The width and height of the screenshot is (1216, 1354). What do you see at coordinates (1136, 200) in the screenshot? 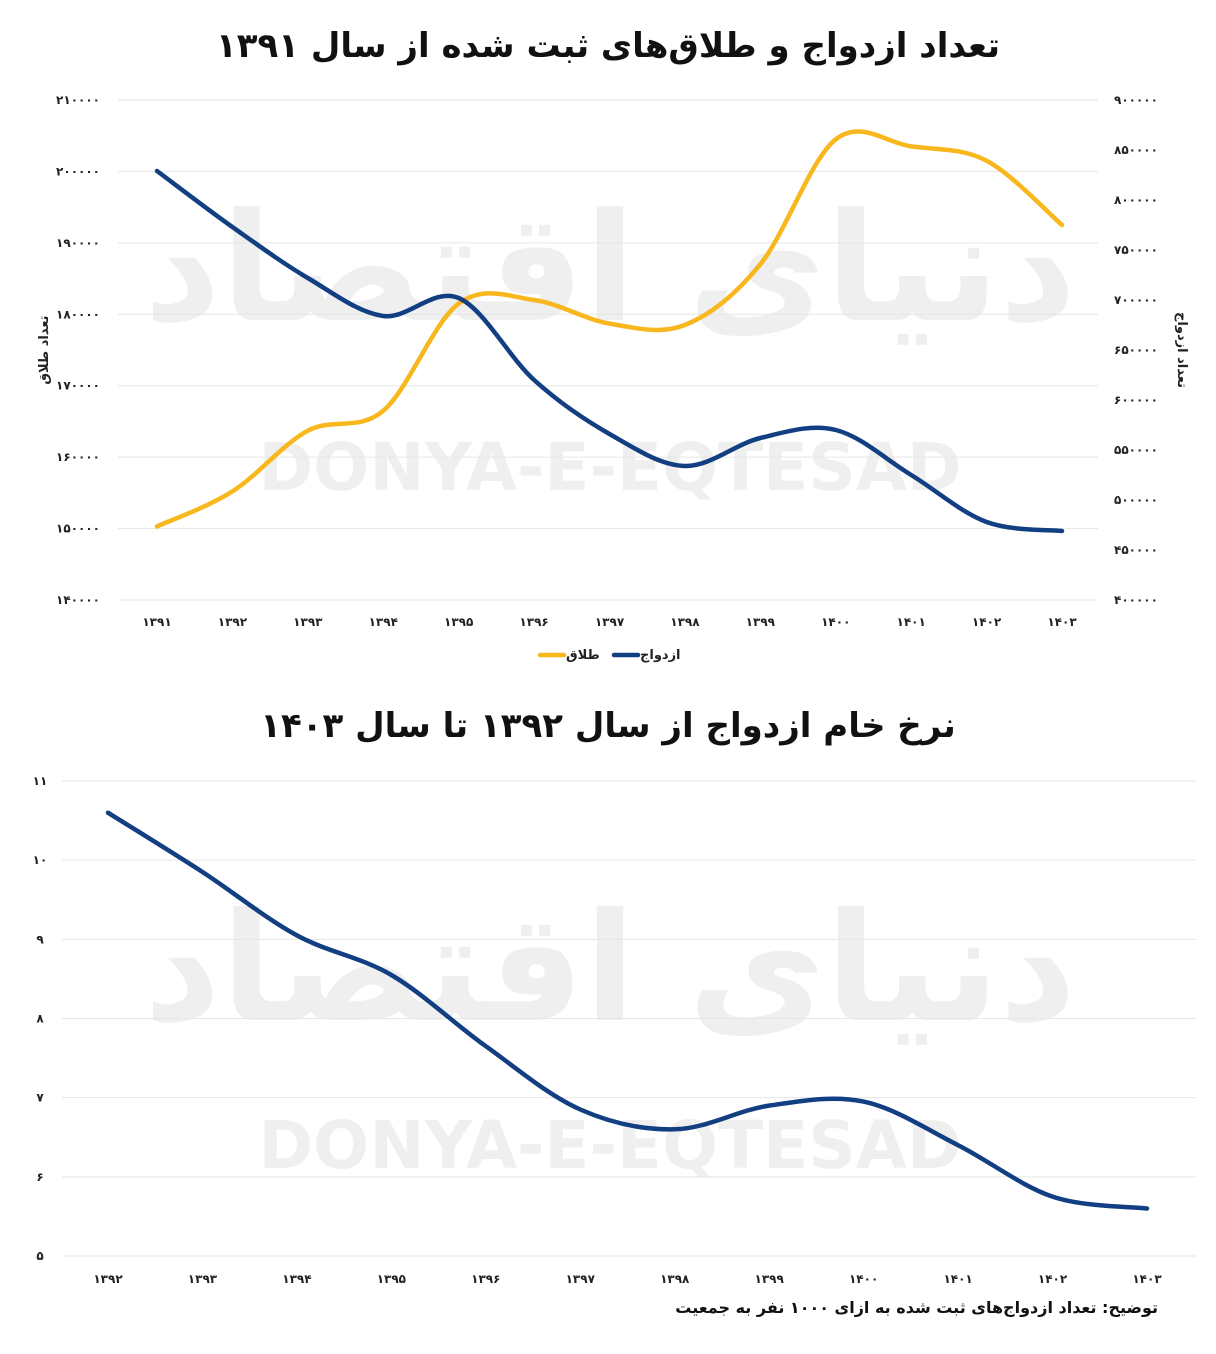
I see `y-right-tick-label: ۸۰۰۰۰۰` at bounding box center [1136, 200].